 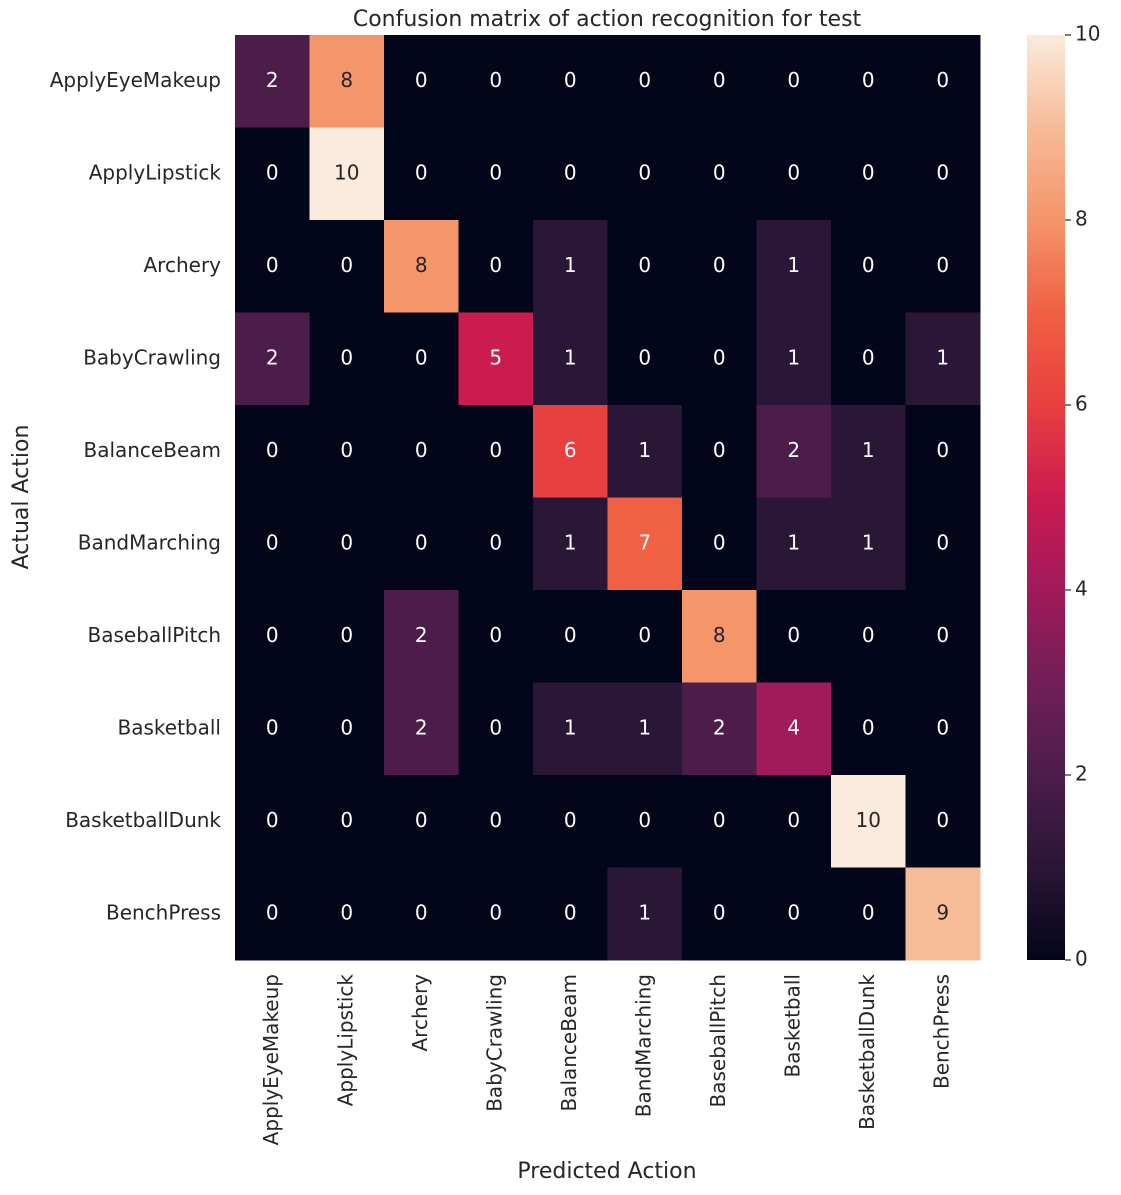 What do you see at coordinates (154, 635) in the screenshot?
I see `y-tick-label: BaseballPitch` at bounding box center [154, 635].